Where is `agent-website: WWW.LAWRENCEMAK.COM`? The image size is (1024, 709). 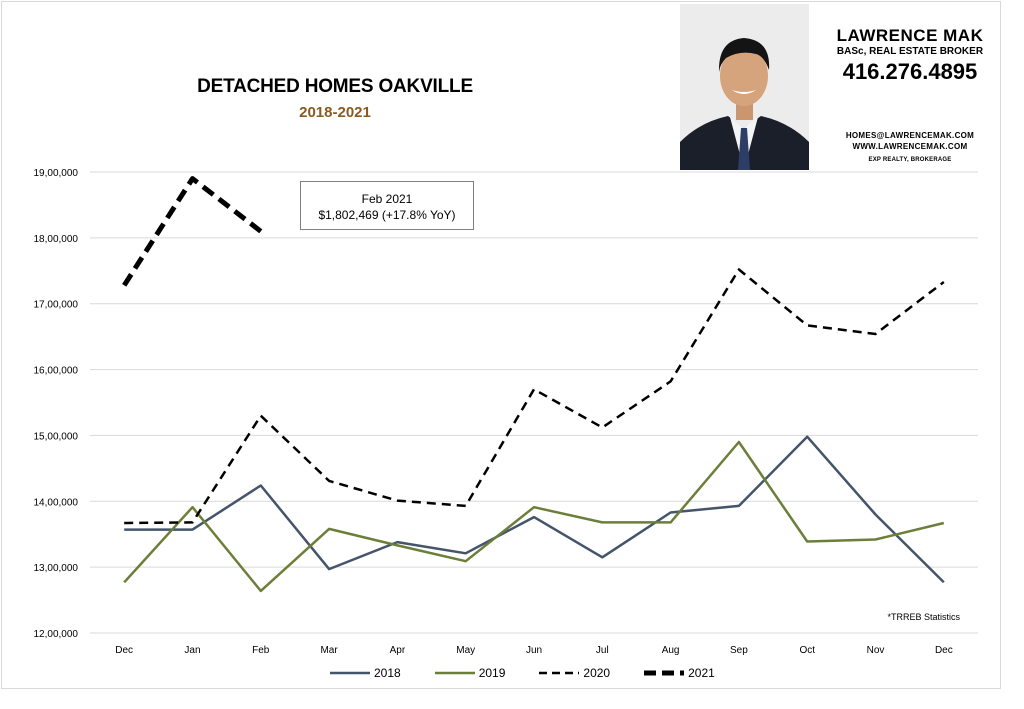 agent-website: WWW.LAWRENCEMAK.COM is located at coordinates (910, 146).